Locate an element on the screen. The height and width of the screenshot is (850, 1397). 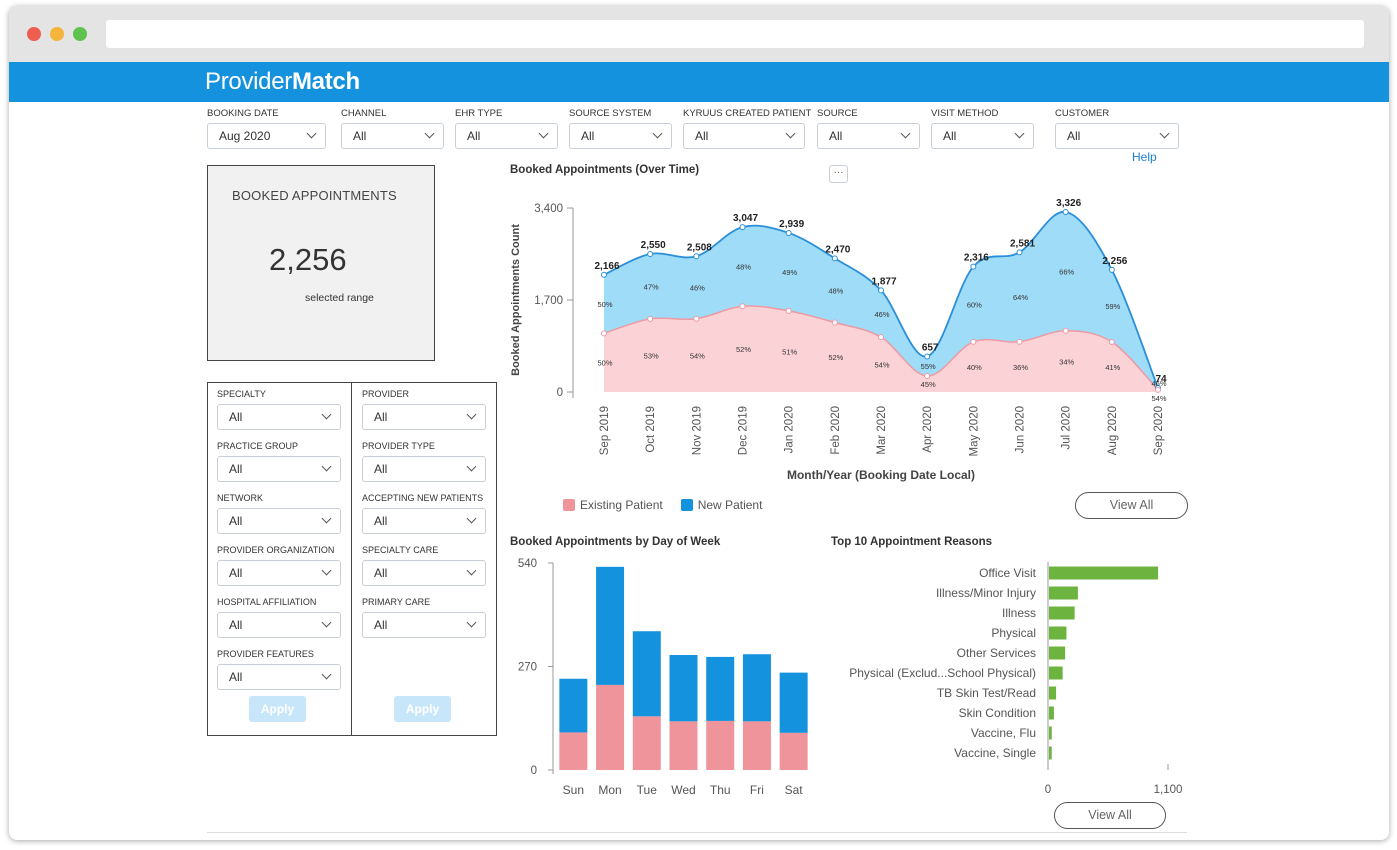
filter-label: ACCEPTING NEW PATIENTS is located at coordinates (423, 498).